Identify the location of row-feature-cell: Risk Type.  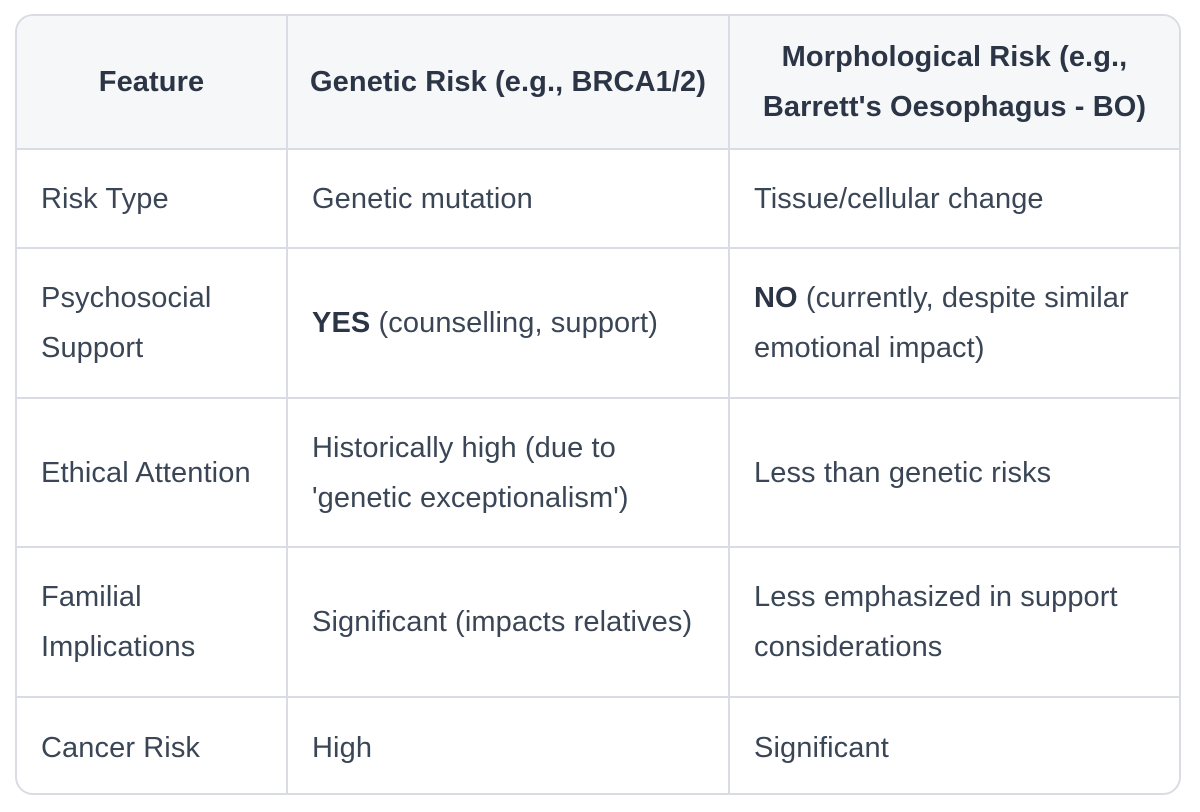
(152, 198).